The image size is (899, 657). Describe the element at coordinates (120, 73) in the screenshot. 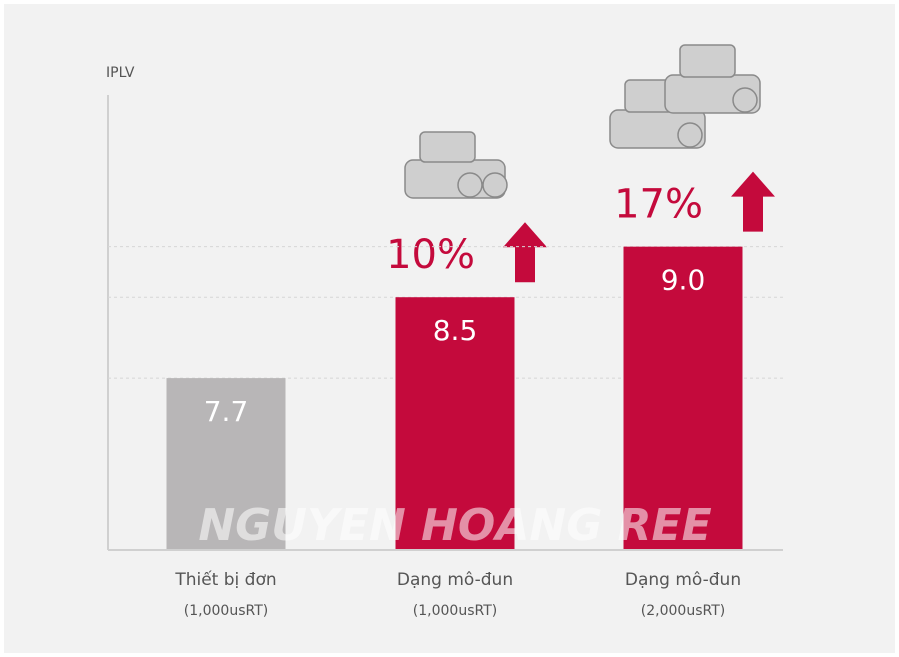

I see `y-axis-label: IPLV` at that location.